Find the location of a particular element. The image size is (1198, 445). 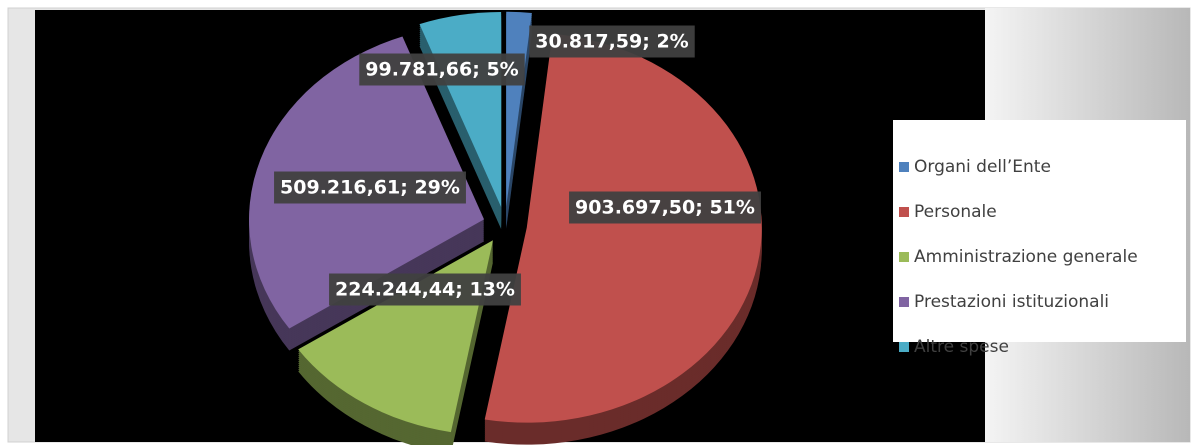

data-label: 224.244,44; 13% is located at coordinates (425, 289).